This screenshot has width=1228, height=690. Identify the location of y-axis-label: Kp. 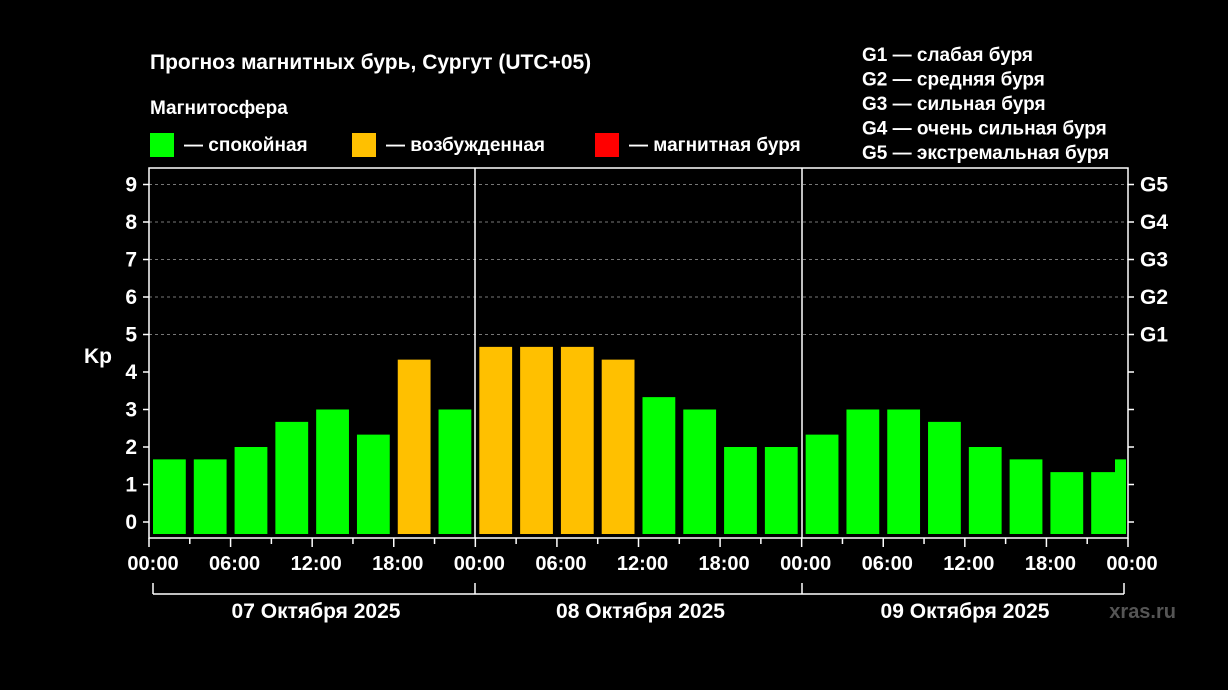
(98, 356).